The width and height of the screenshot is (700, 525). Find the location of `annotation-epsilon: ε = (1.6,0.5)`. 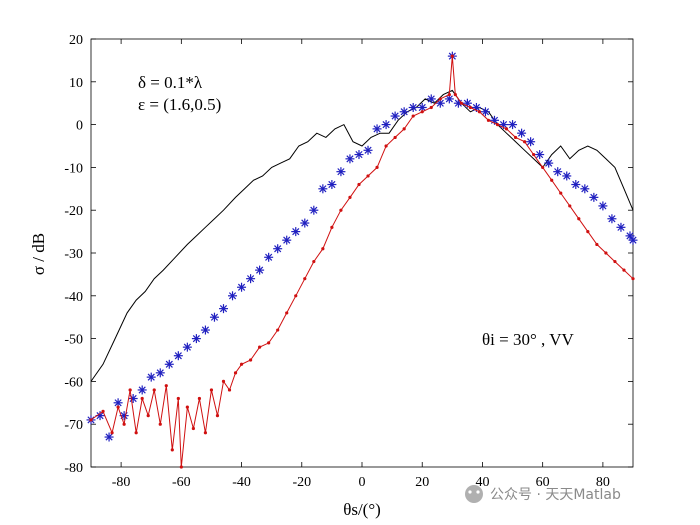

annotation-epsilon: ε = (1.6,0.5) is located at coordinates (179, 104).